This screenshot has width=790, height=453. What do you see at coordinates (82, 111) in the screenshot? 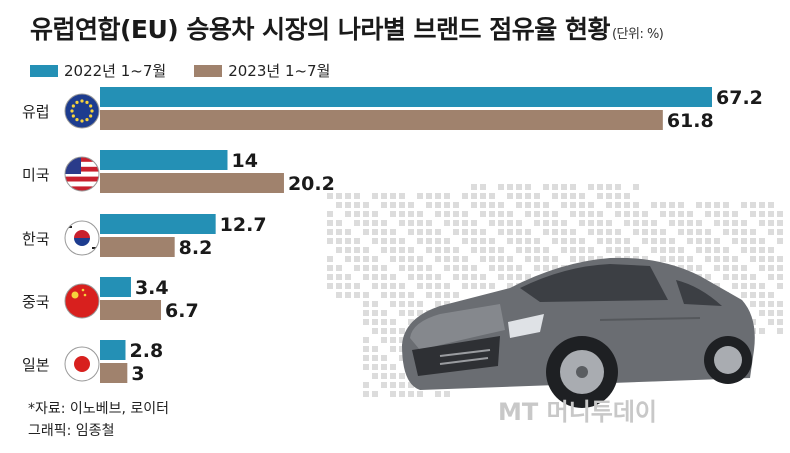
I see `eu-flag-icon` at bounding box center [82, 111].